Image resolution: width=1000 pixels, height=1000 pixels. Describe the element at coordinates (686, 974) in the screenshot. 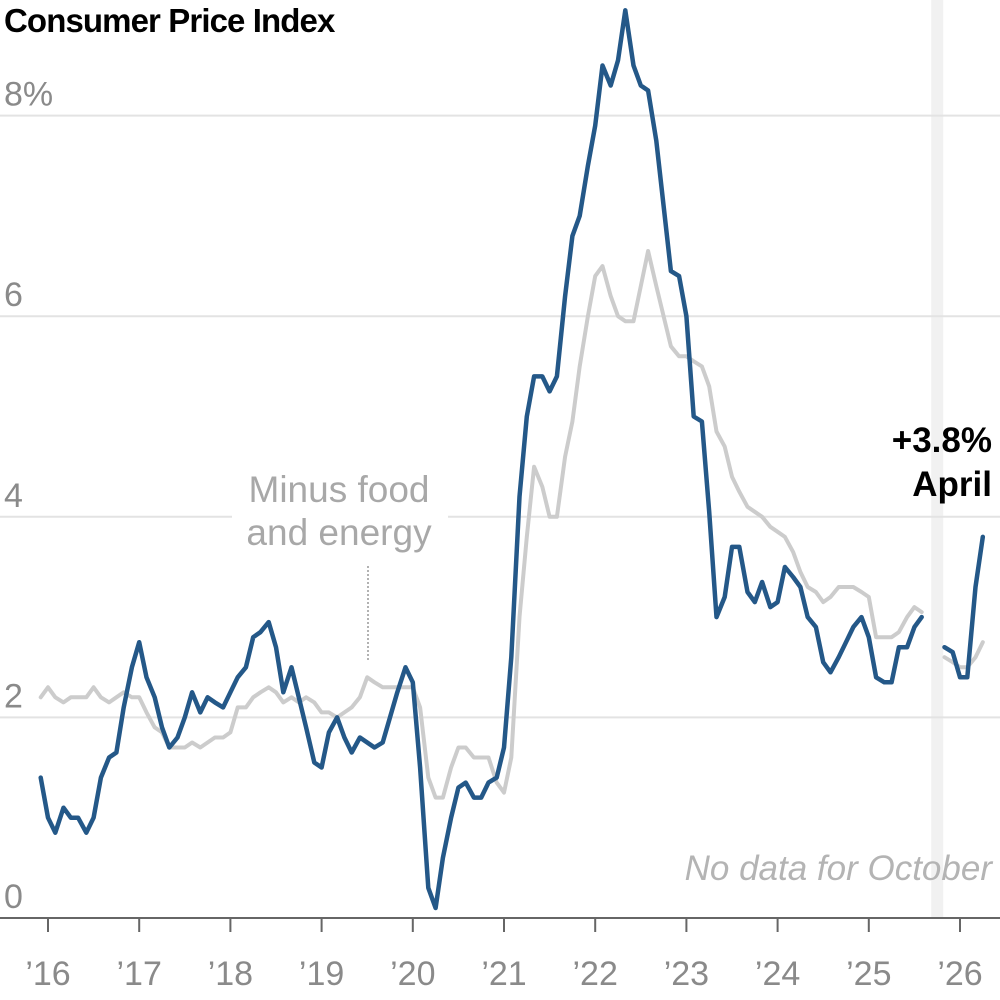

I see `x-tick-label: ’23` at that location.